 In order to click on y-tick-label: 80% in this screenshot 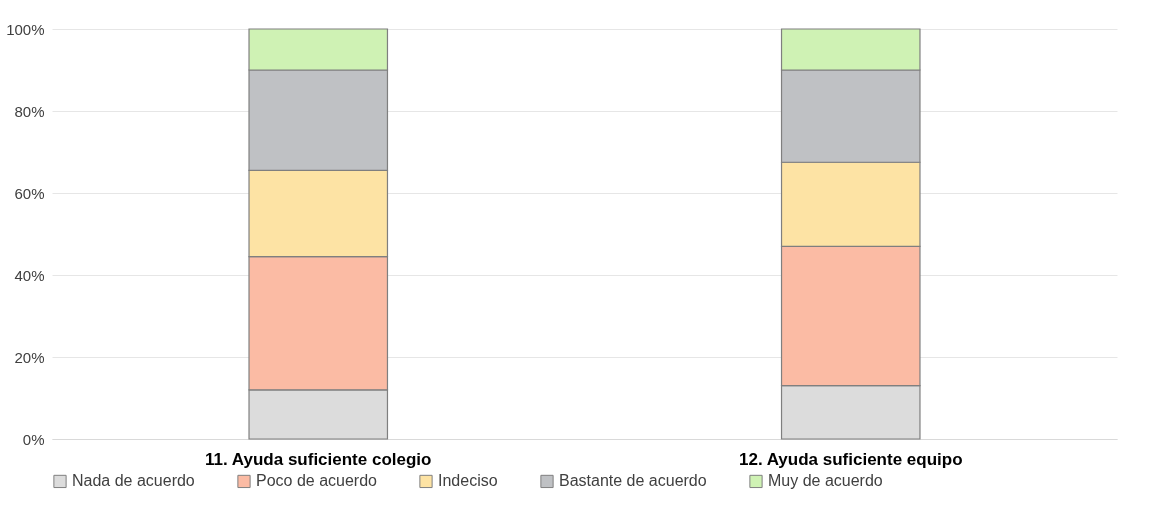, I will do `click(29, 111)`.